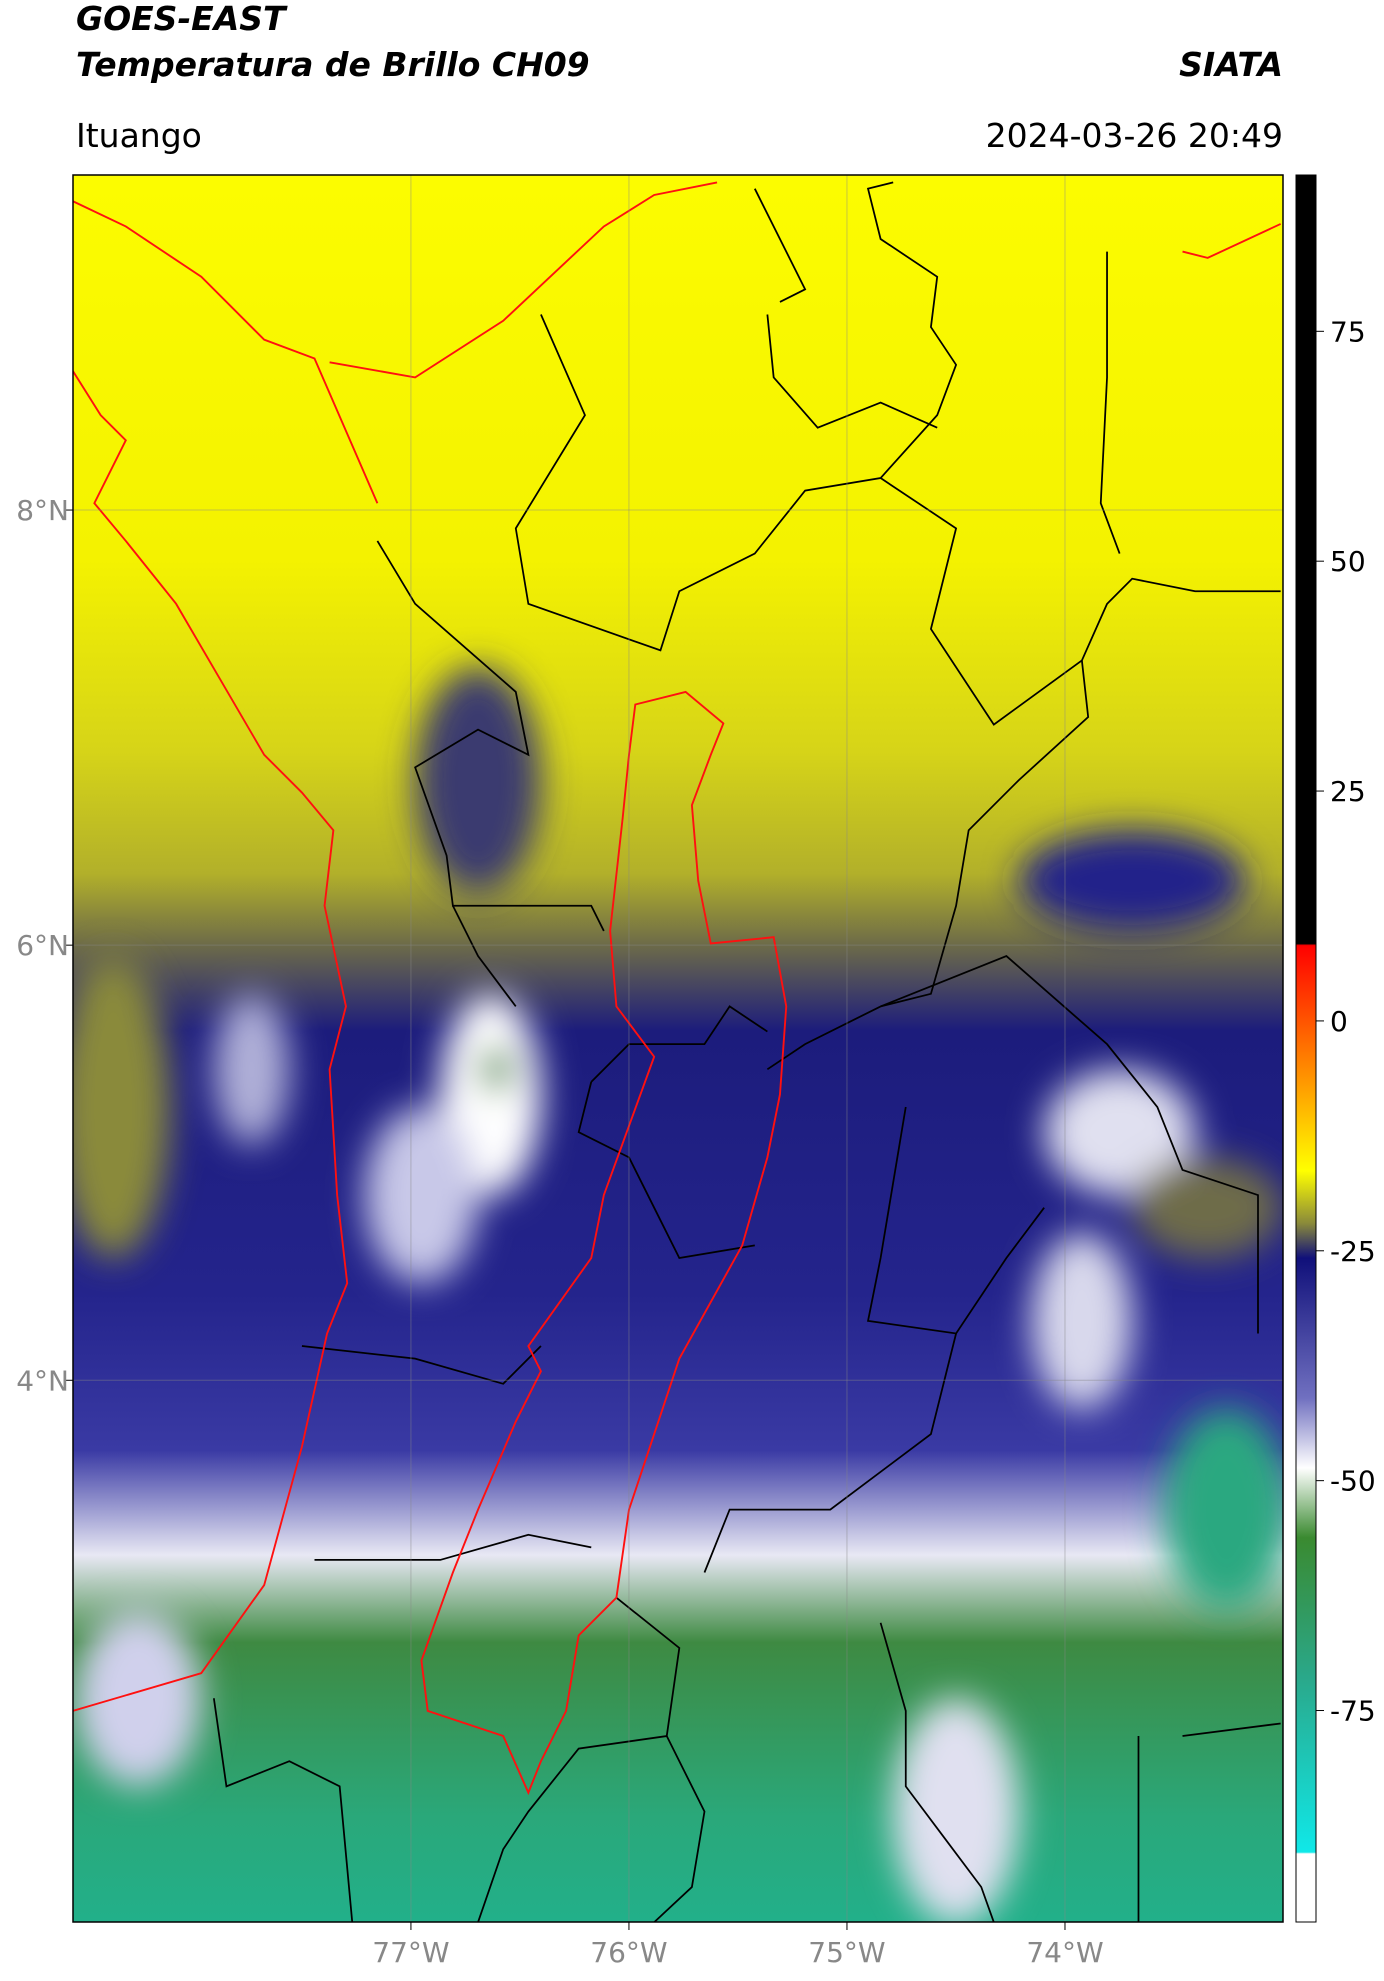 This screenshot has width=1384, height=1981. Describe the element at coordinates (1348, 561) in the screenshot. I see `colorbar-tick-label: 50` at that location.